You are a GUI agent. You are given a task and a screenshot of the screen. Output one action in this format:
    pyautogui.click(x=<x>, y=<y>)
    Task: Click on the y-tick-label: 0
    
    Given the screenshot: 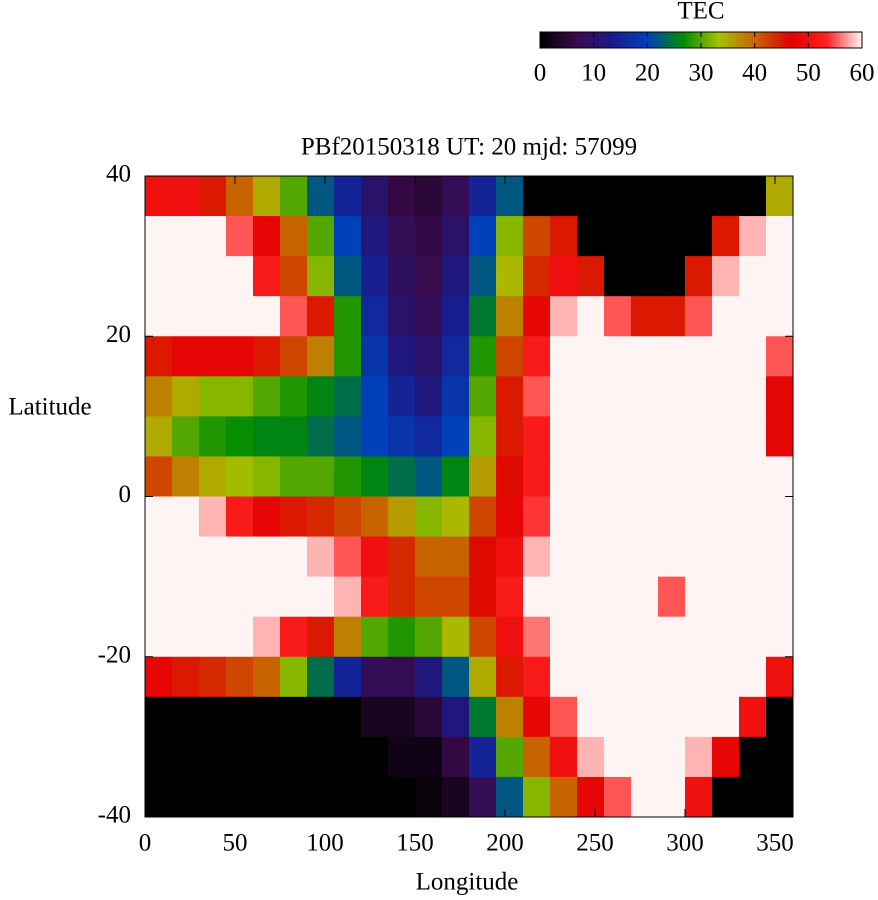 What is the action you would take?
    pyautogui.click(x=125, y=494)
    